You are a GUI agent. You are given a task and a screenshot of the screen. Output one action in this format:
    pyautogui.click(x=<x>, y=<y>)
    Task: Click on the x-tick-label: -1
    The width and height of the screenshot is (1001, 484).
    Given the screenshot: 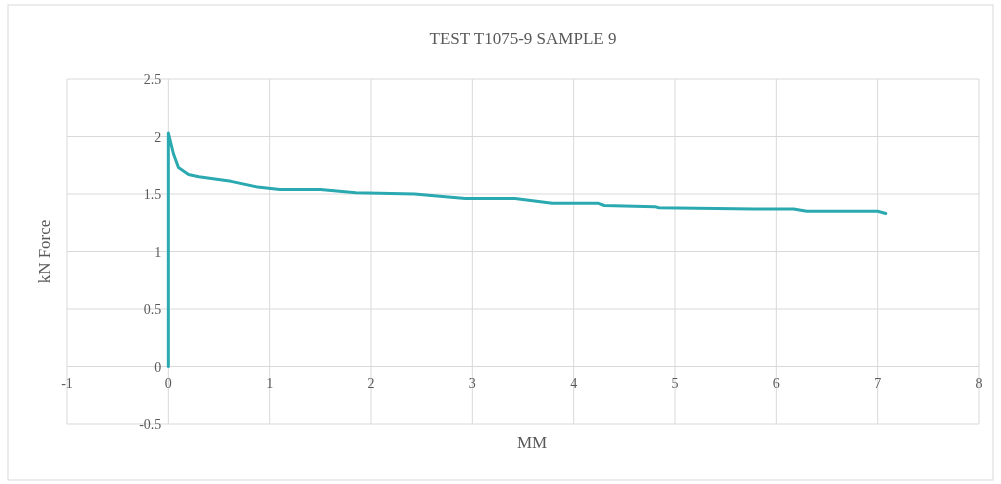 What is the action you would take?
    pyautogui.click(x=67, y=383)
    